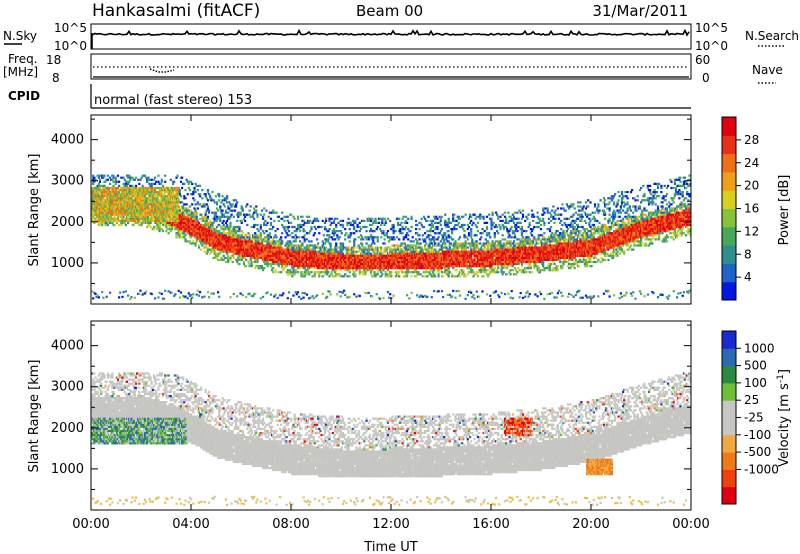 This screenshot has width=800, height=554. I want to click on freq-unit: [MHz], so click(20, 72).